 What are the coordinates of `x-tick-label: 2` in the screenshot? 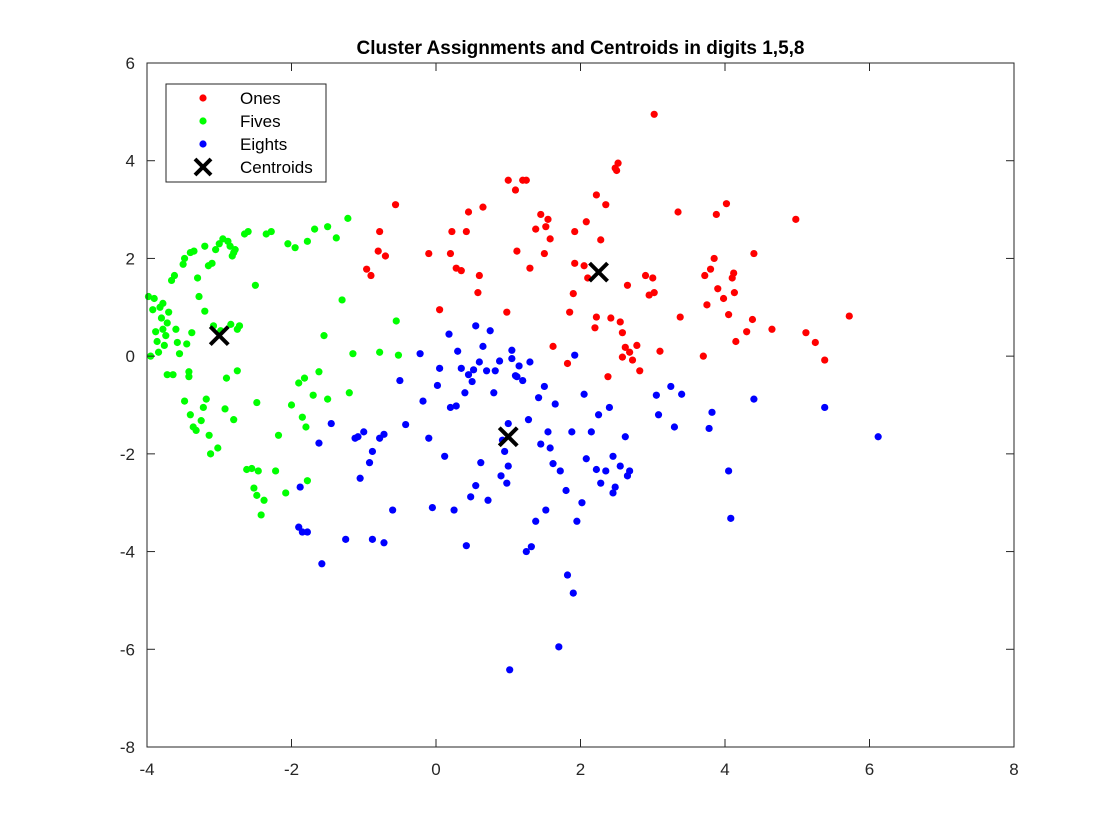 It's located at (580, 769).